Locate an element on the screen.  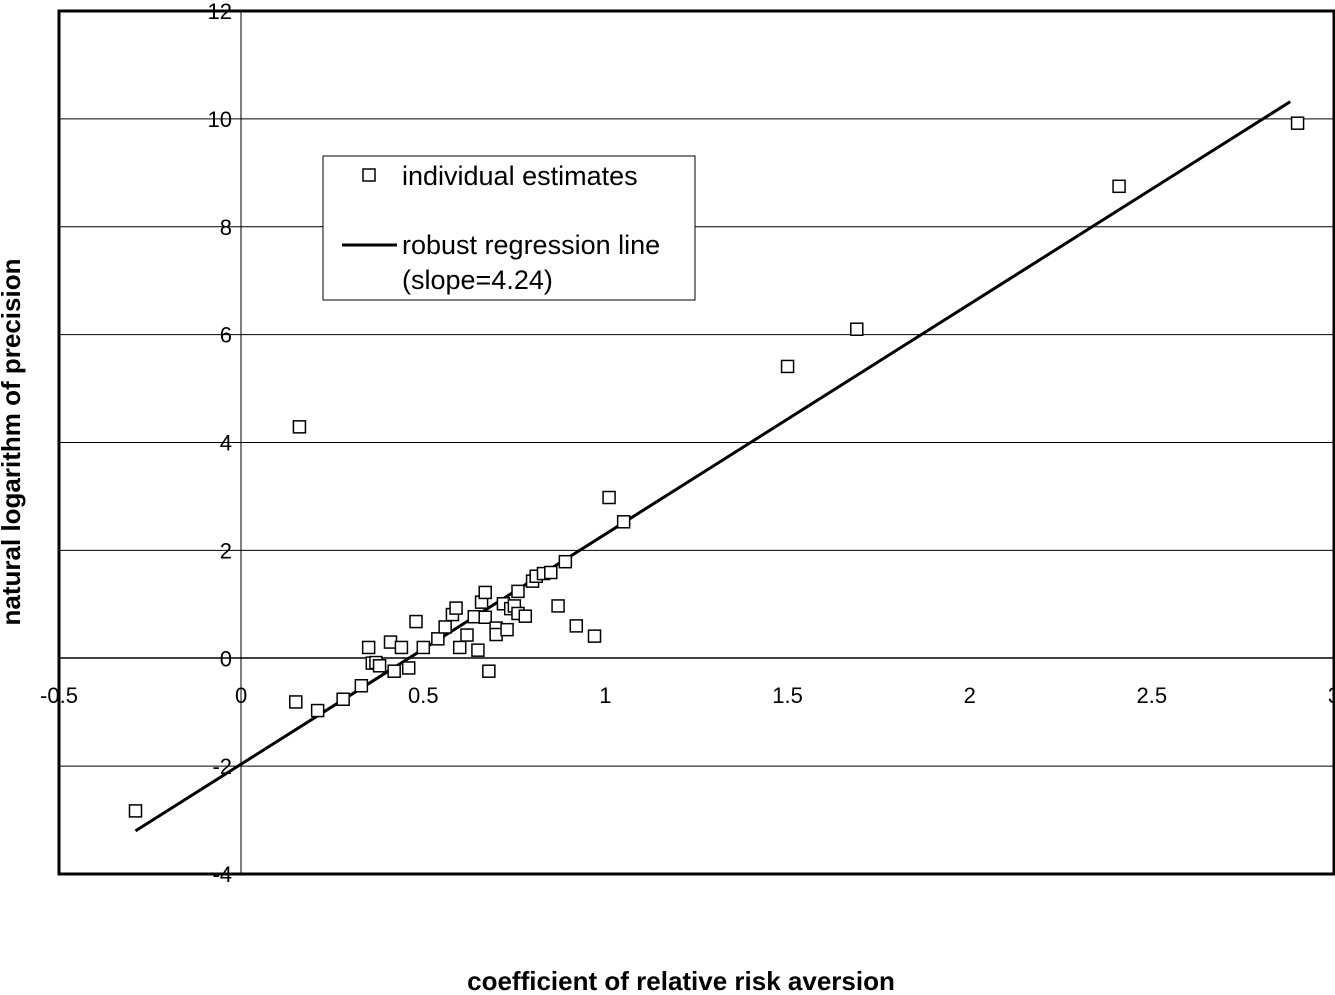
x-axis-title: coefficient of relative risk aversion is located at coordinates (681, 980).